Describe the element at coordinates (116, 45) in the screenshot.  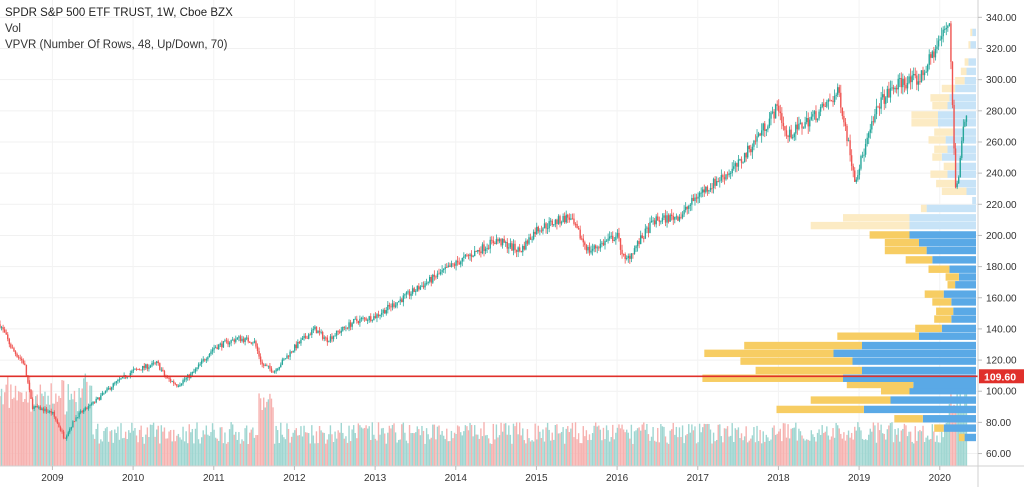
I see `vpvr-indicator-label: VPVR (Number Of Rows, 48, Up/Down, 70)` at that location.